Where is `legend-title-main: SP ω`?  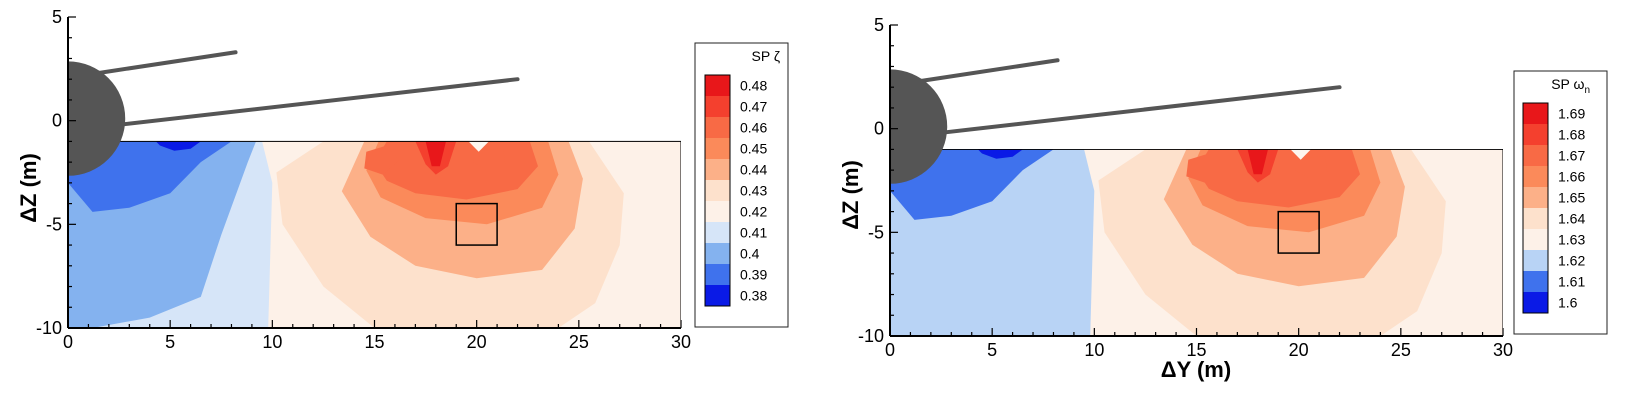 legend-title-main: SP ω is located at coordinates (1567, 84).